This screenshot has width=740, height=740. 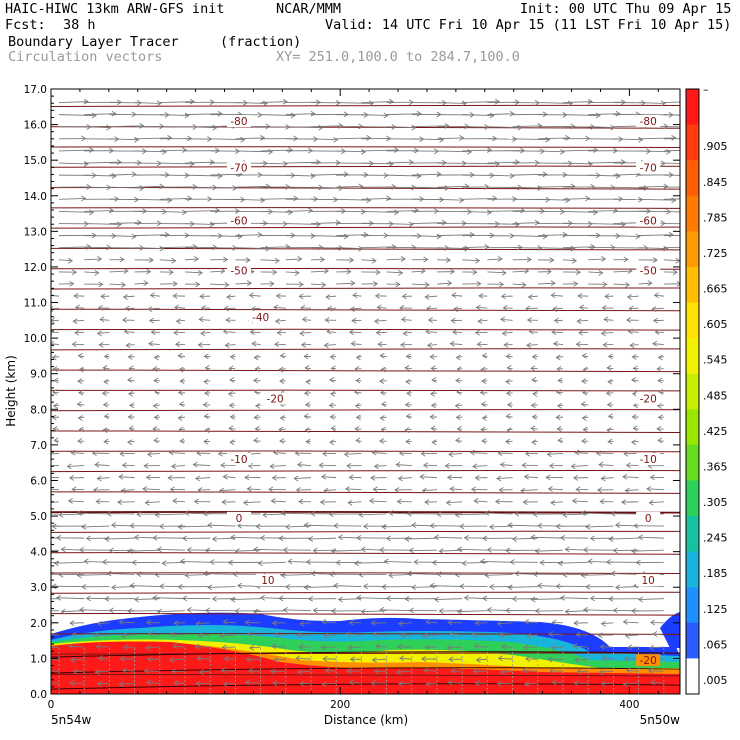 I want to click on colorbar-swatch, so click(x=692, y=178).